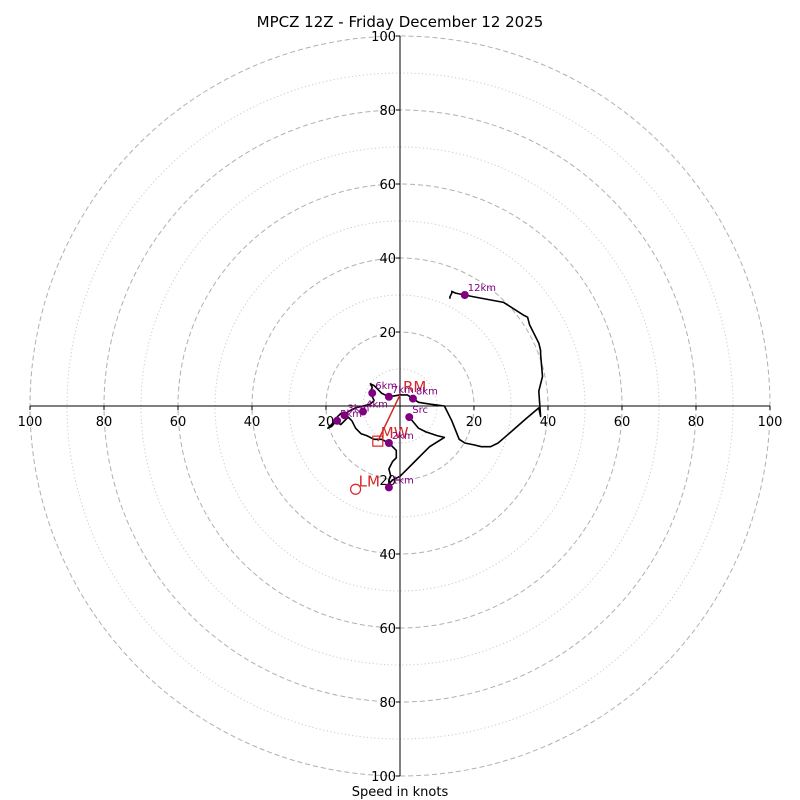 The image size is (800, 800). I want to click on height-label-8km: 8km, so click(427, 392).